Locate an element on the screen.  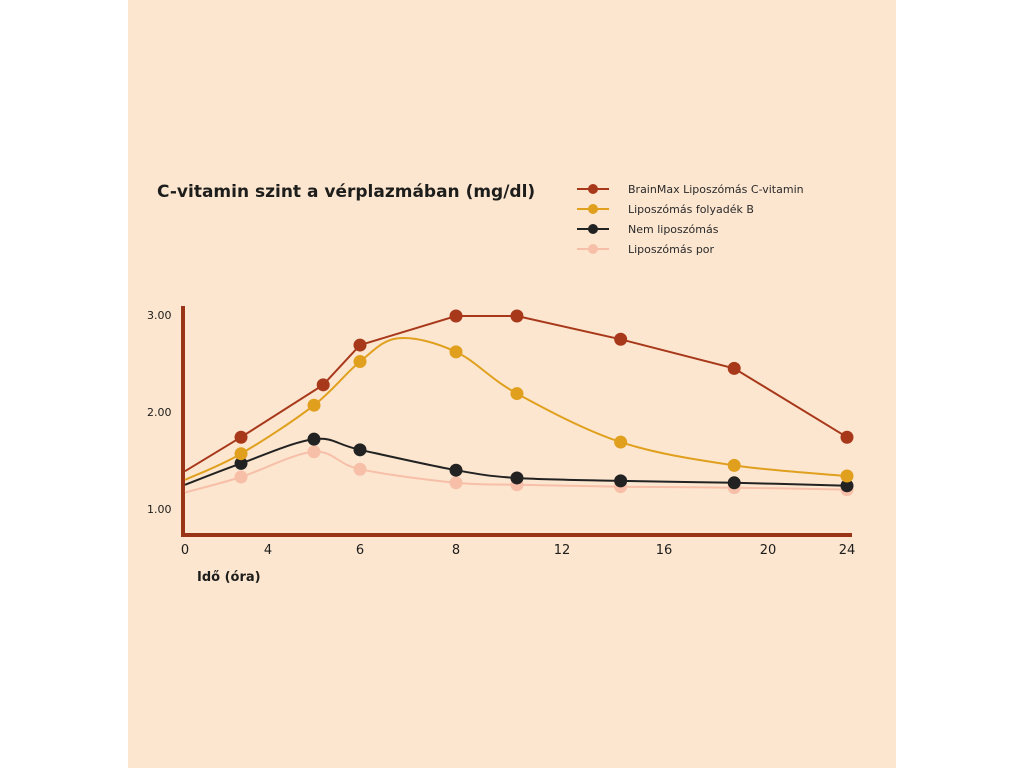
x-tick-label: 12 is located at coordinates (562, 550).